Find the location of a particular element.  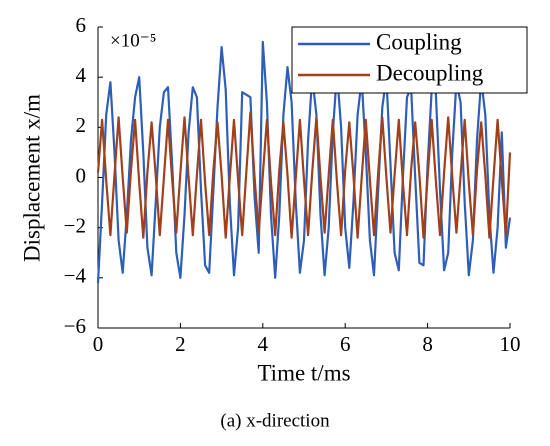

x-tick-label: 0 is located at coordinates (98, 344).